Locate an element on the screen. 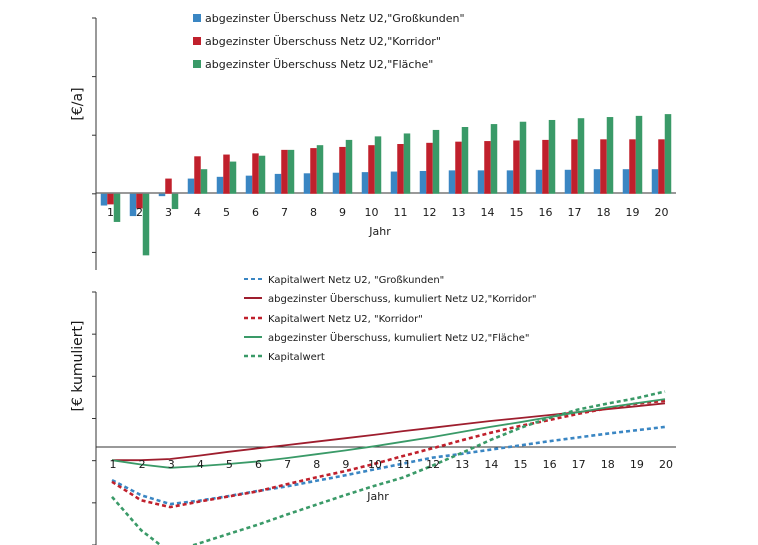 The image size is (758, 545). line-chart-x-tick-label: 12 is located at coordinates (433, 464).